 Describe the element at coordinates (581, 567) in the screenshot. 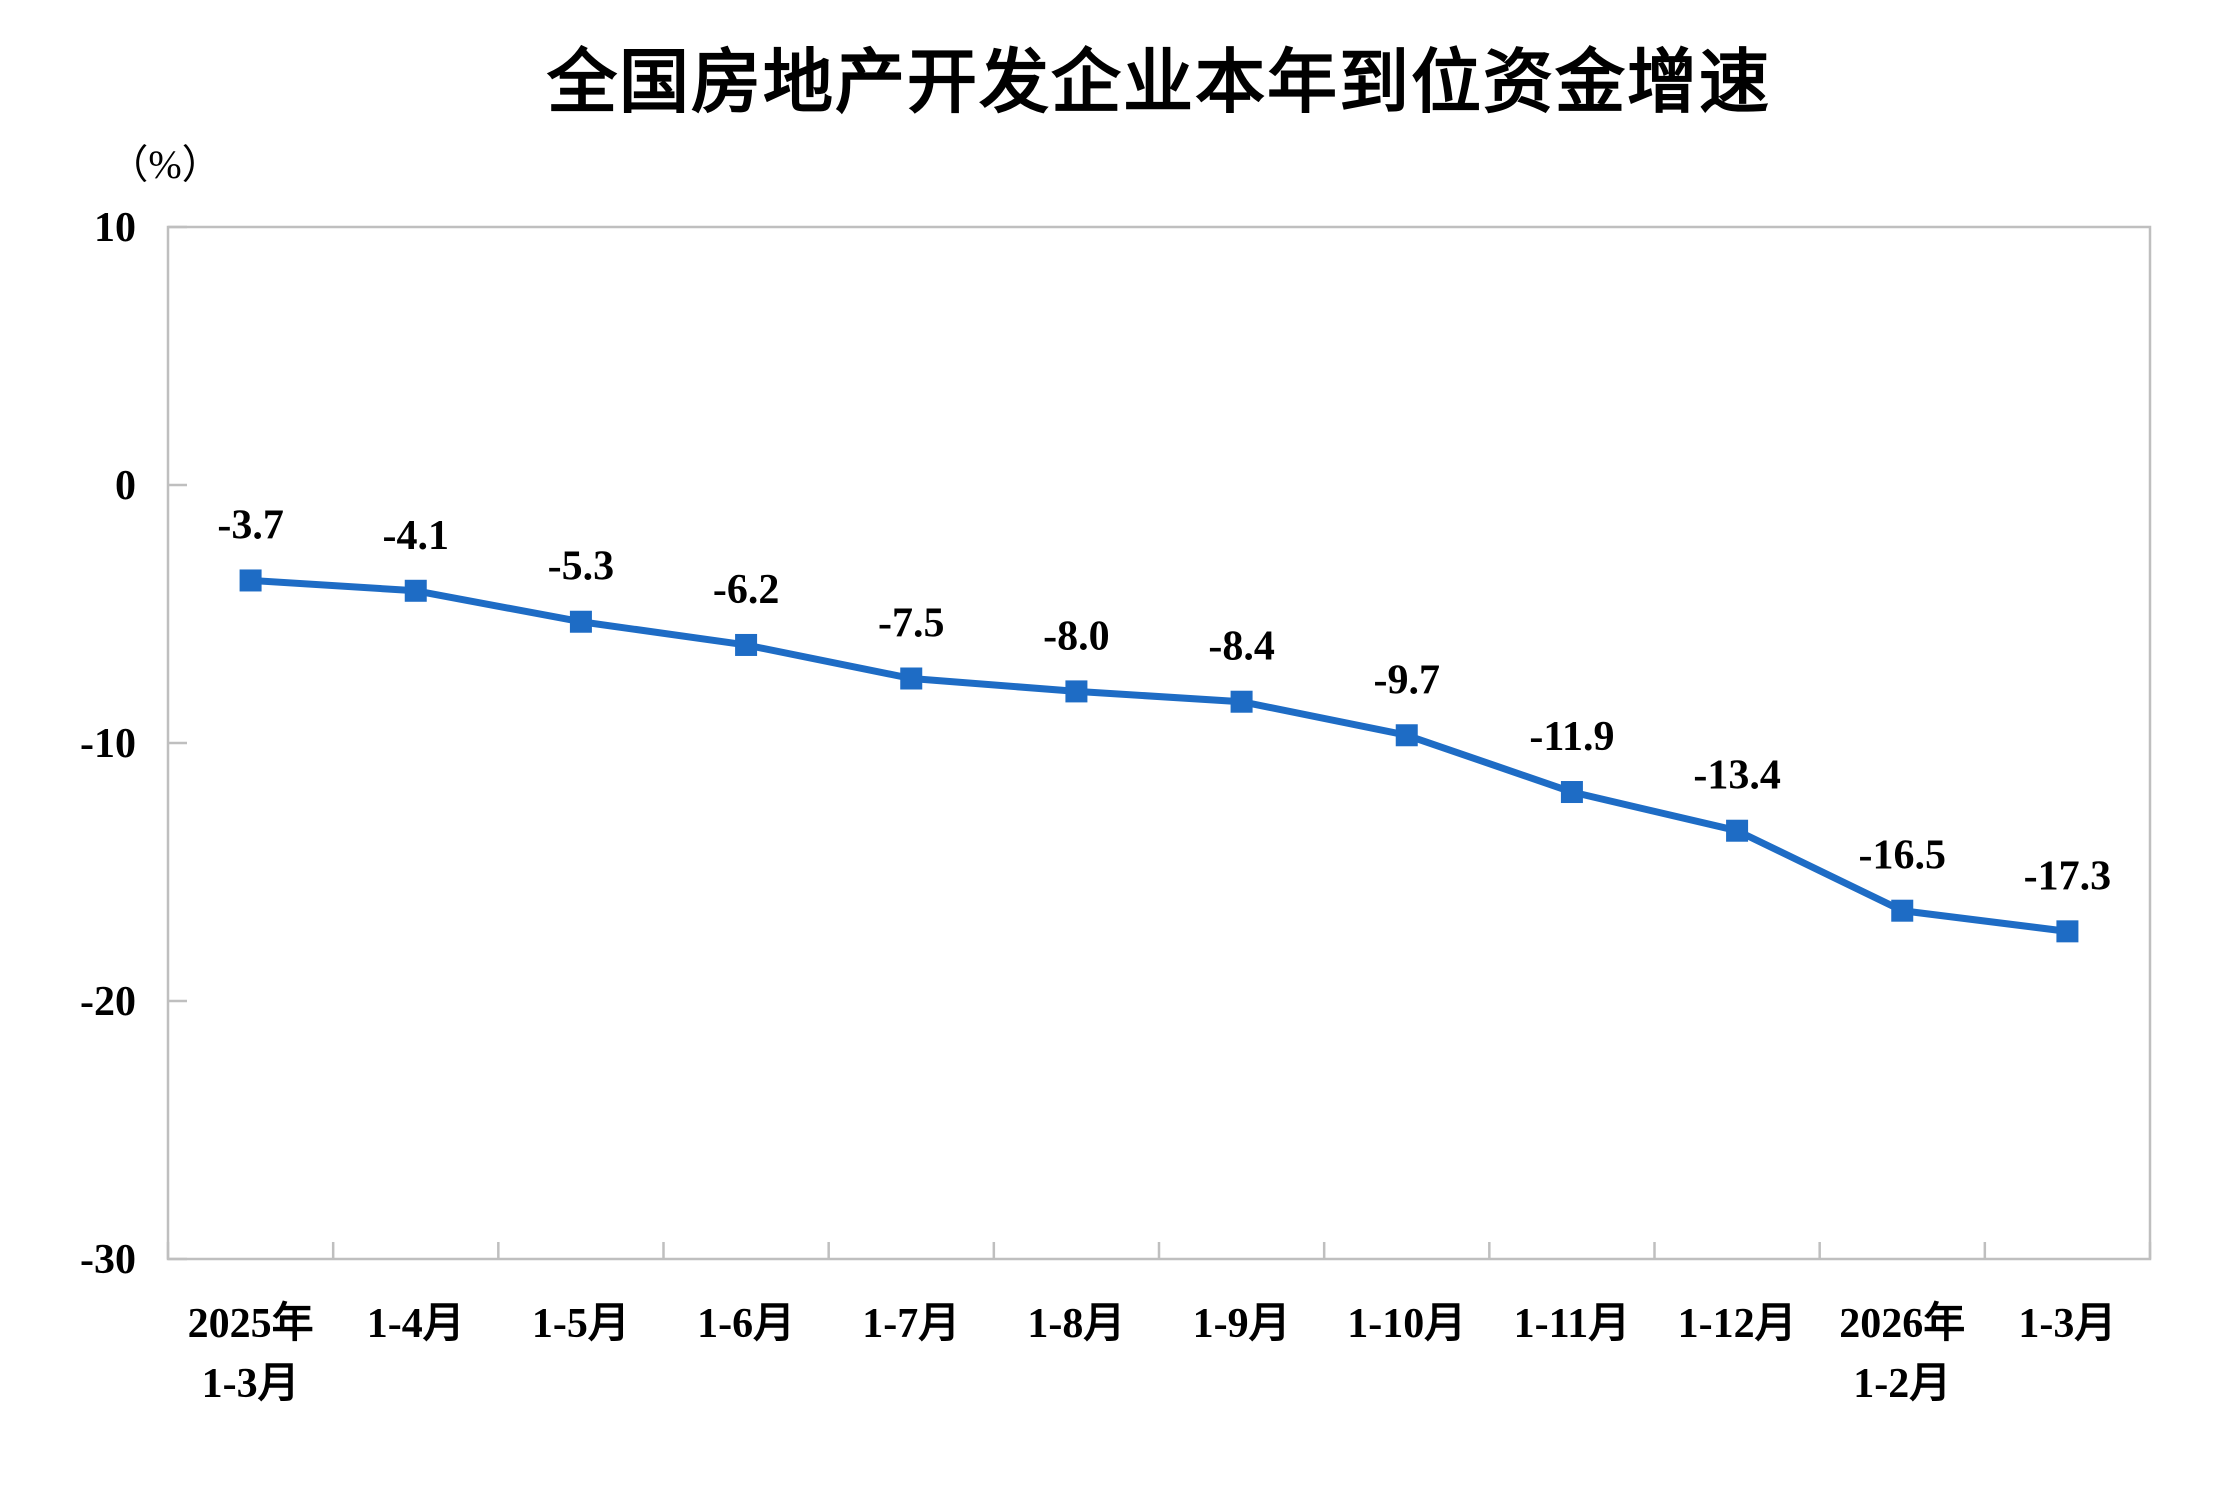

I see `data-point-label: -5.3` at that location.